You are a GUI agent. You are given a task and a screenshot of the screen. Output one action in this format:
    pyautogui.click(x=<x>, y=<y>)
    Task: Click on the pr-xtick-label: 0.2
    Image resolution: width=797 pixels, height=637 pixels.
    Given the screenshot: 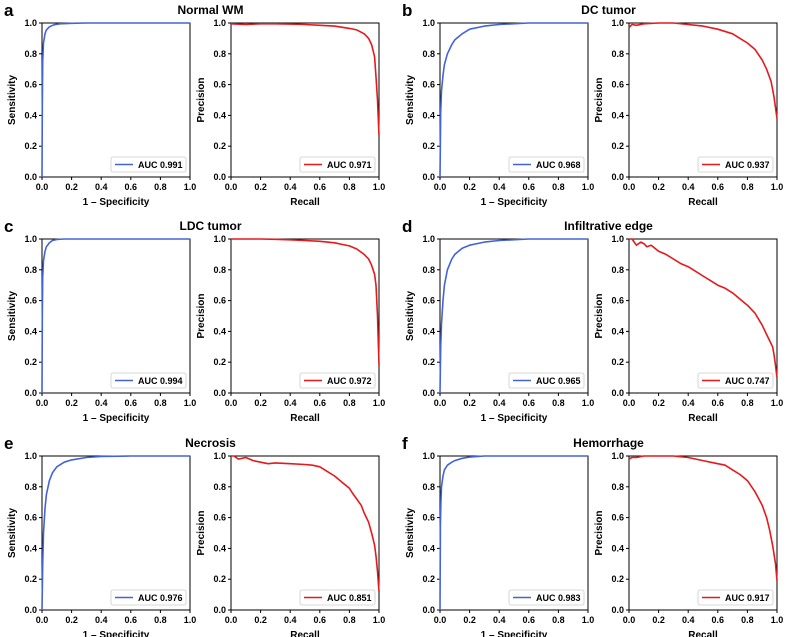 What is the action you would take?
    pyautogui.click(x=658, y=620)
    